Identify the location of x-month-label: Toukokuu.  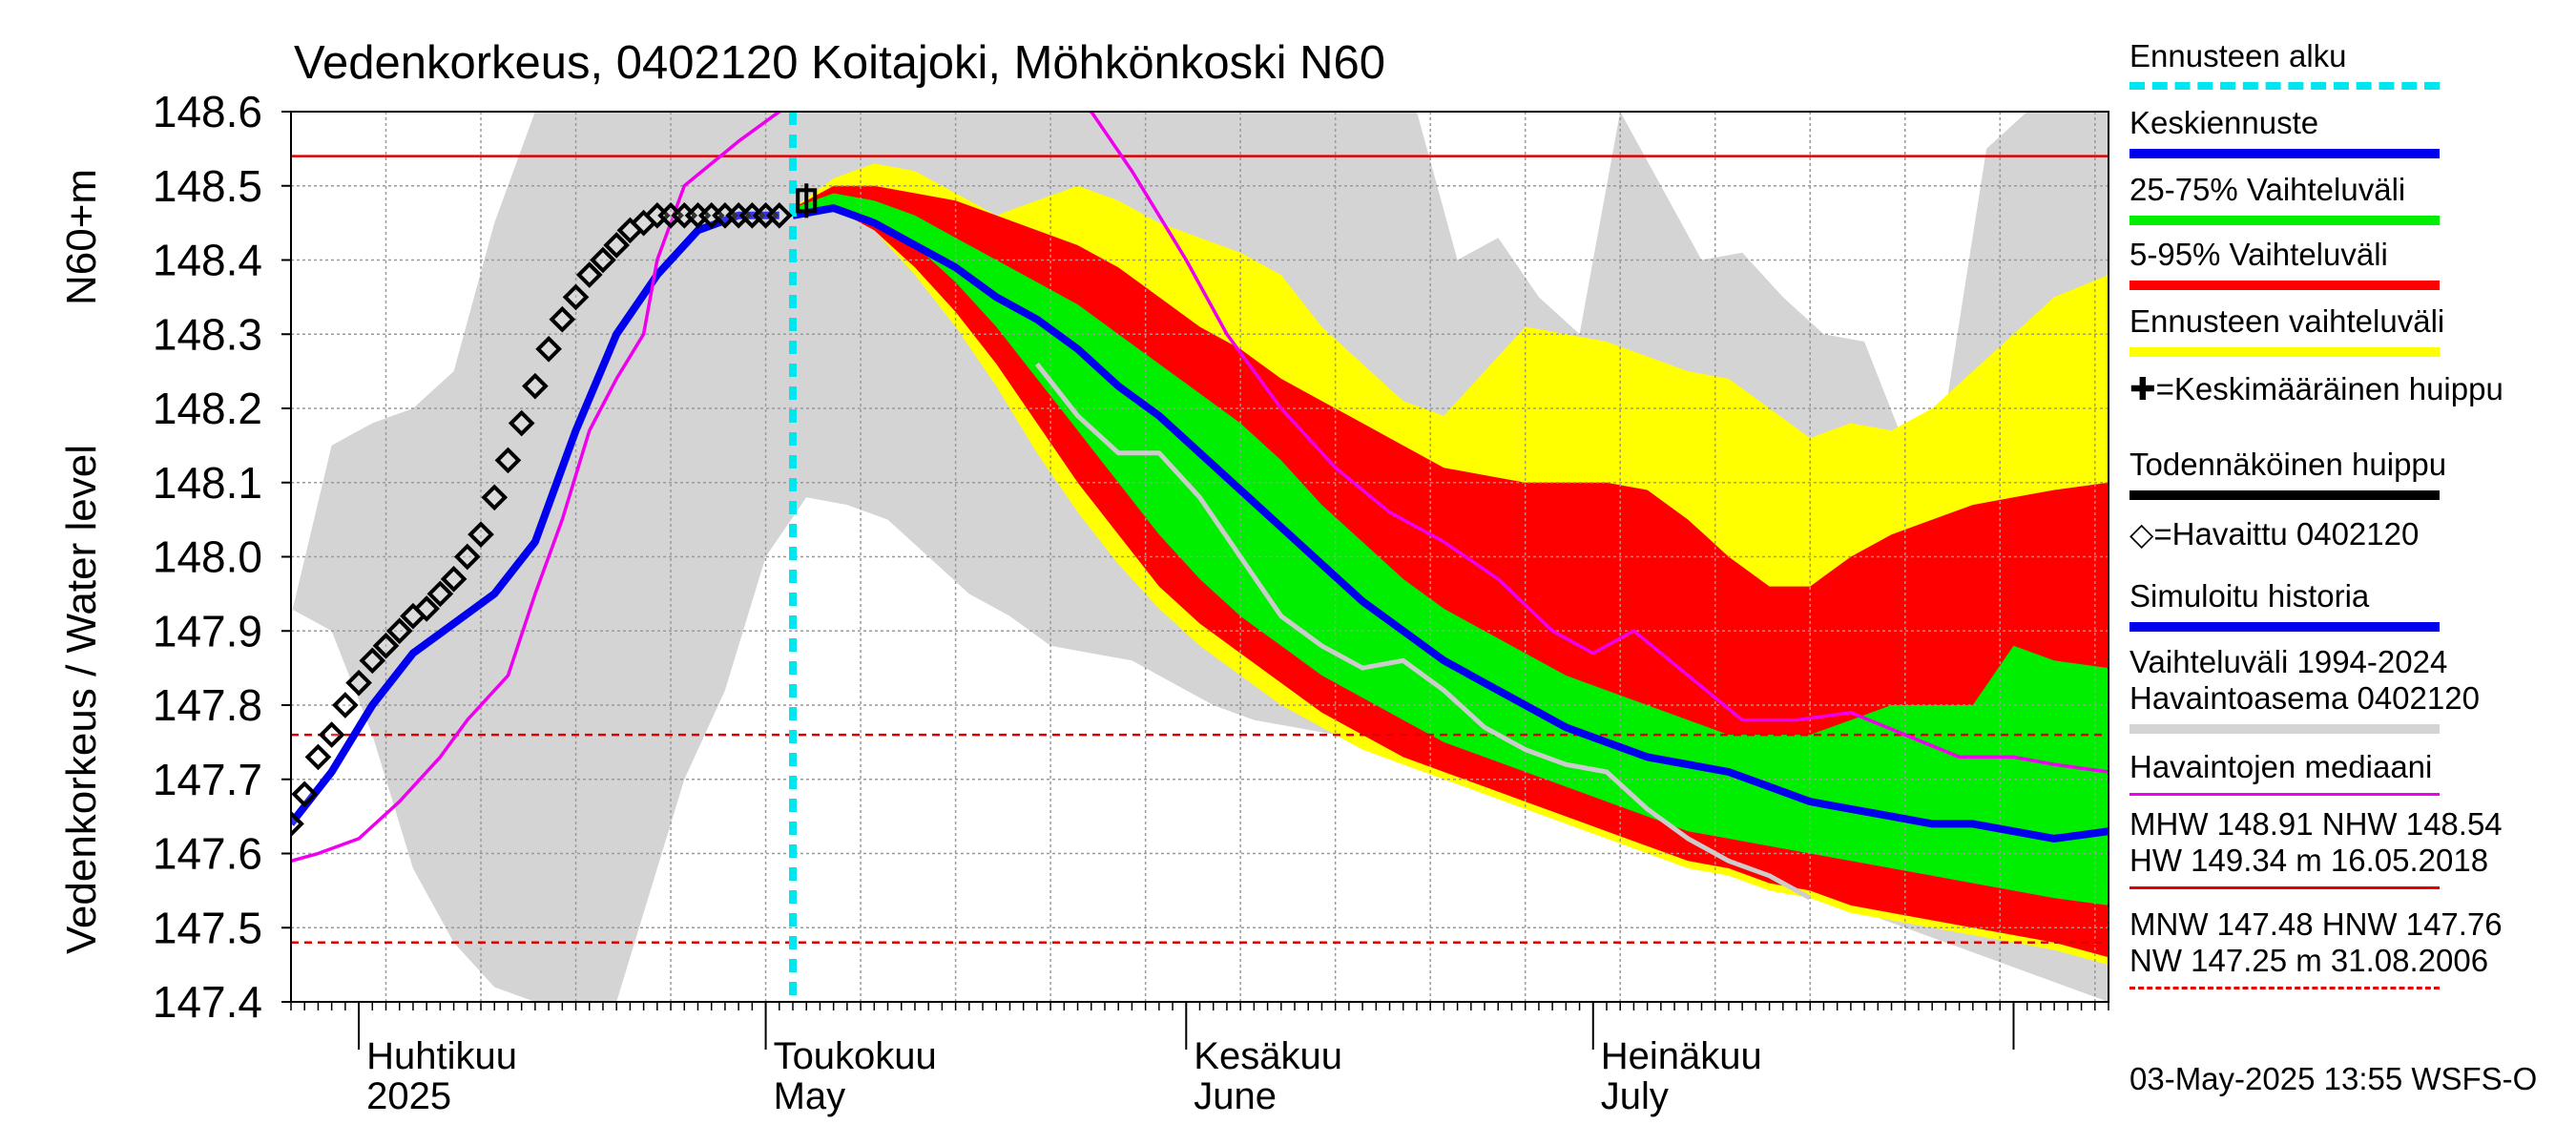
(855, 1056).